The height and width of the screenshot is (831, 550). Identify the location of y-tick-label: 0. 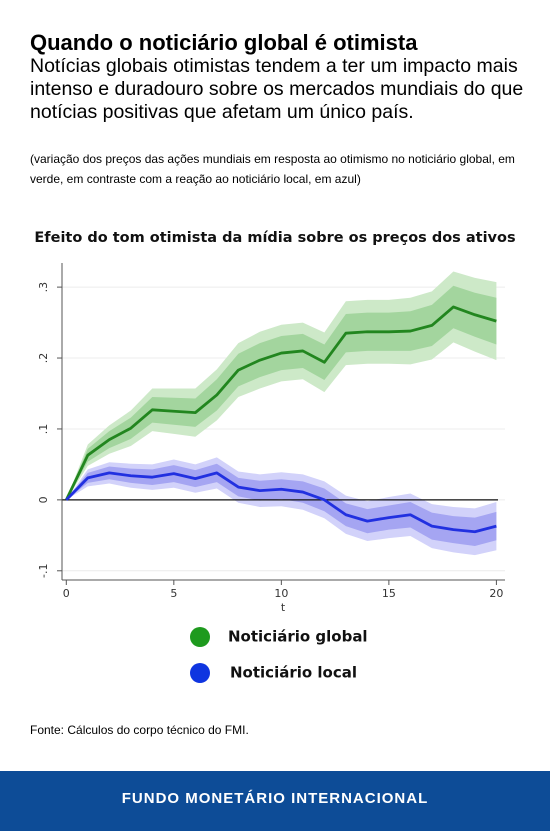
(43, 499).